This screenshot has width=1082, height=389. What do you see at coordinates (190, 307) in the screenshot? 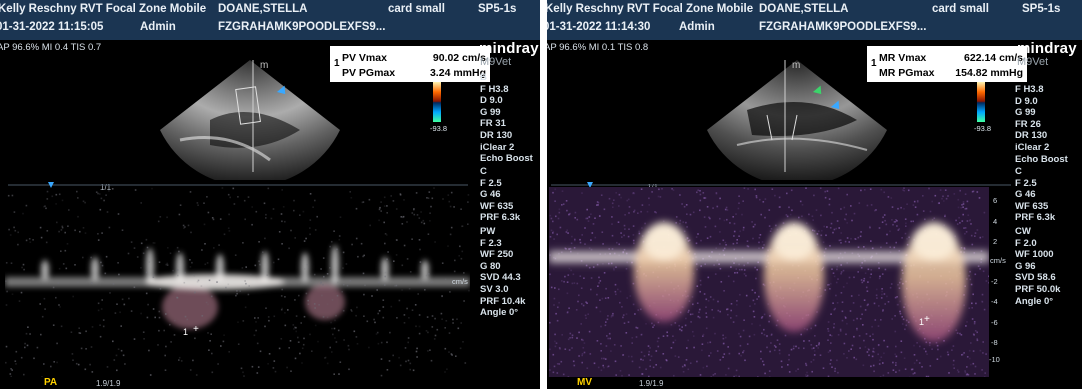
I see `flow-envelope` at bounding box center [190, 307].